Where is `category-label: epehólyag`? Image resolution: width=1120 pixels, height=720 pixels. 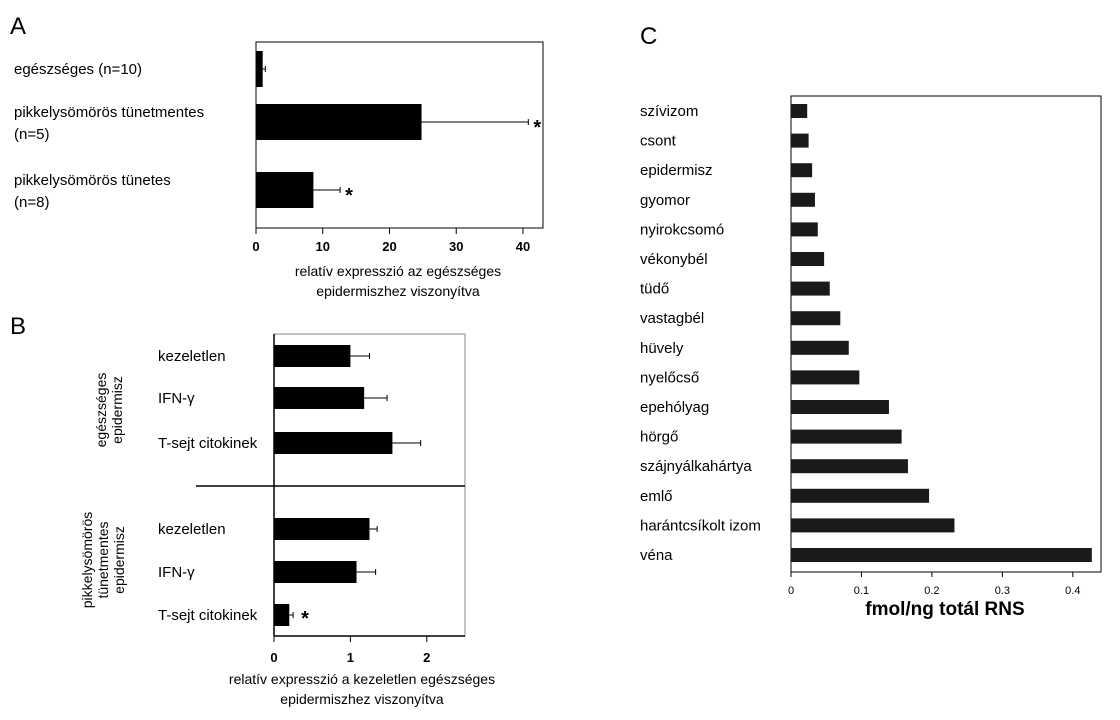 category-label: epehólyag is located at coordinates (674, 407).